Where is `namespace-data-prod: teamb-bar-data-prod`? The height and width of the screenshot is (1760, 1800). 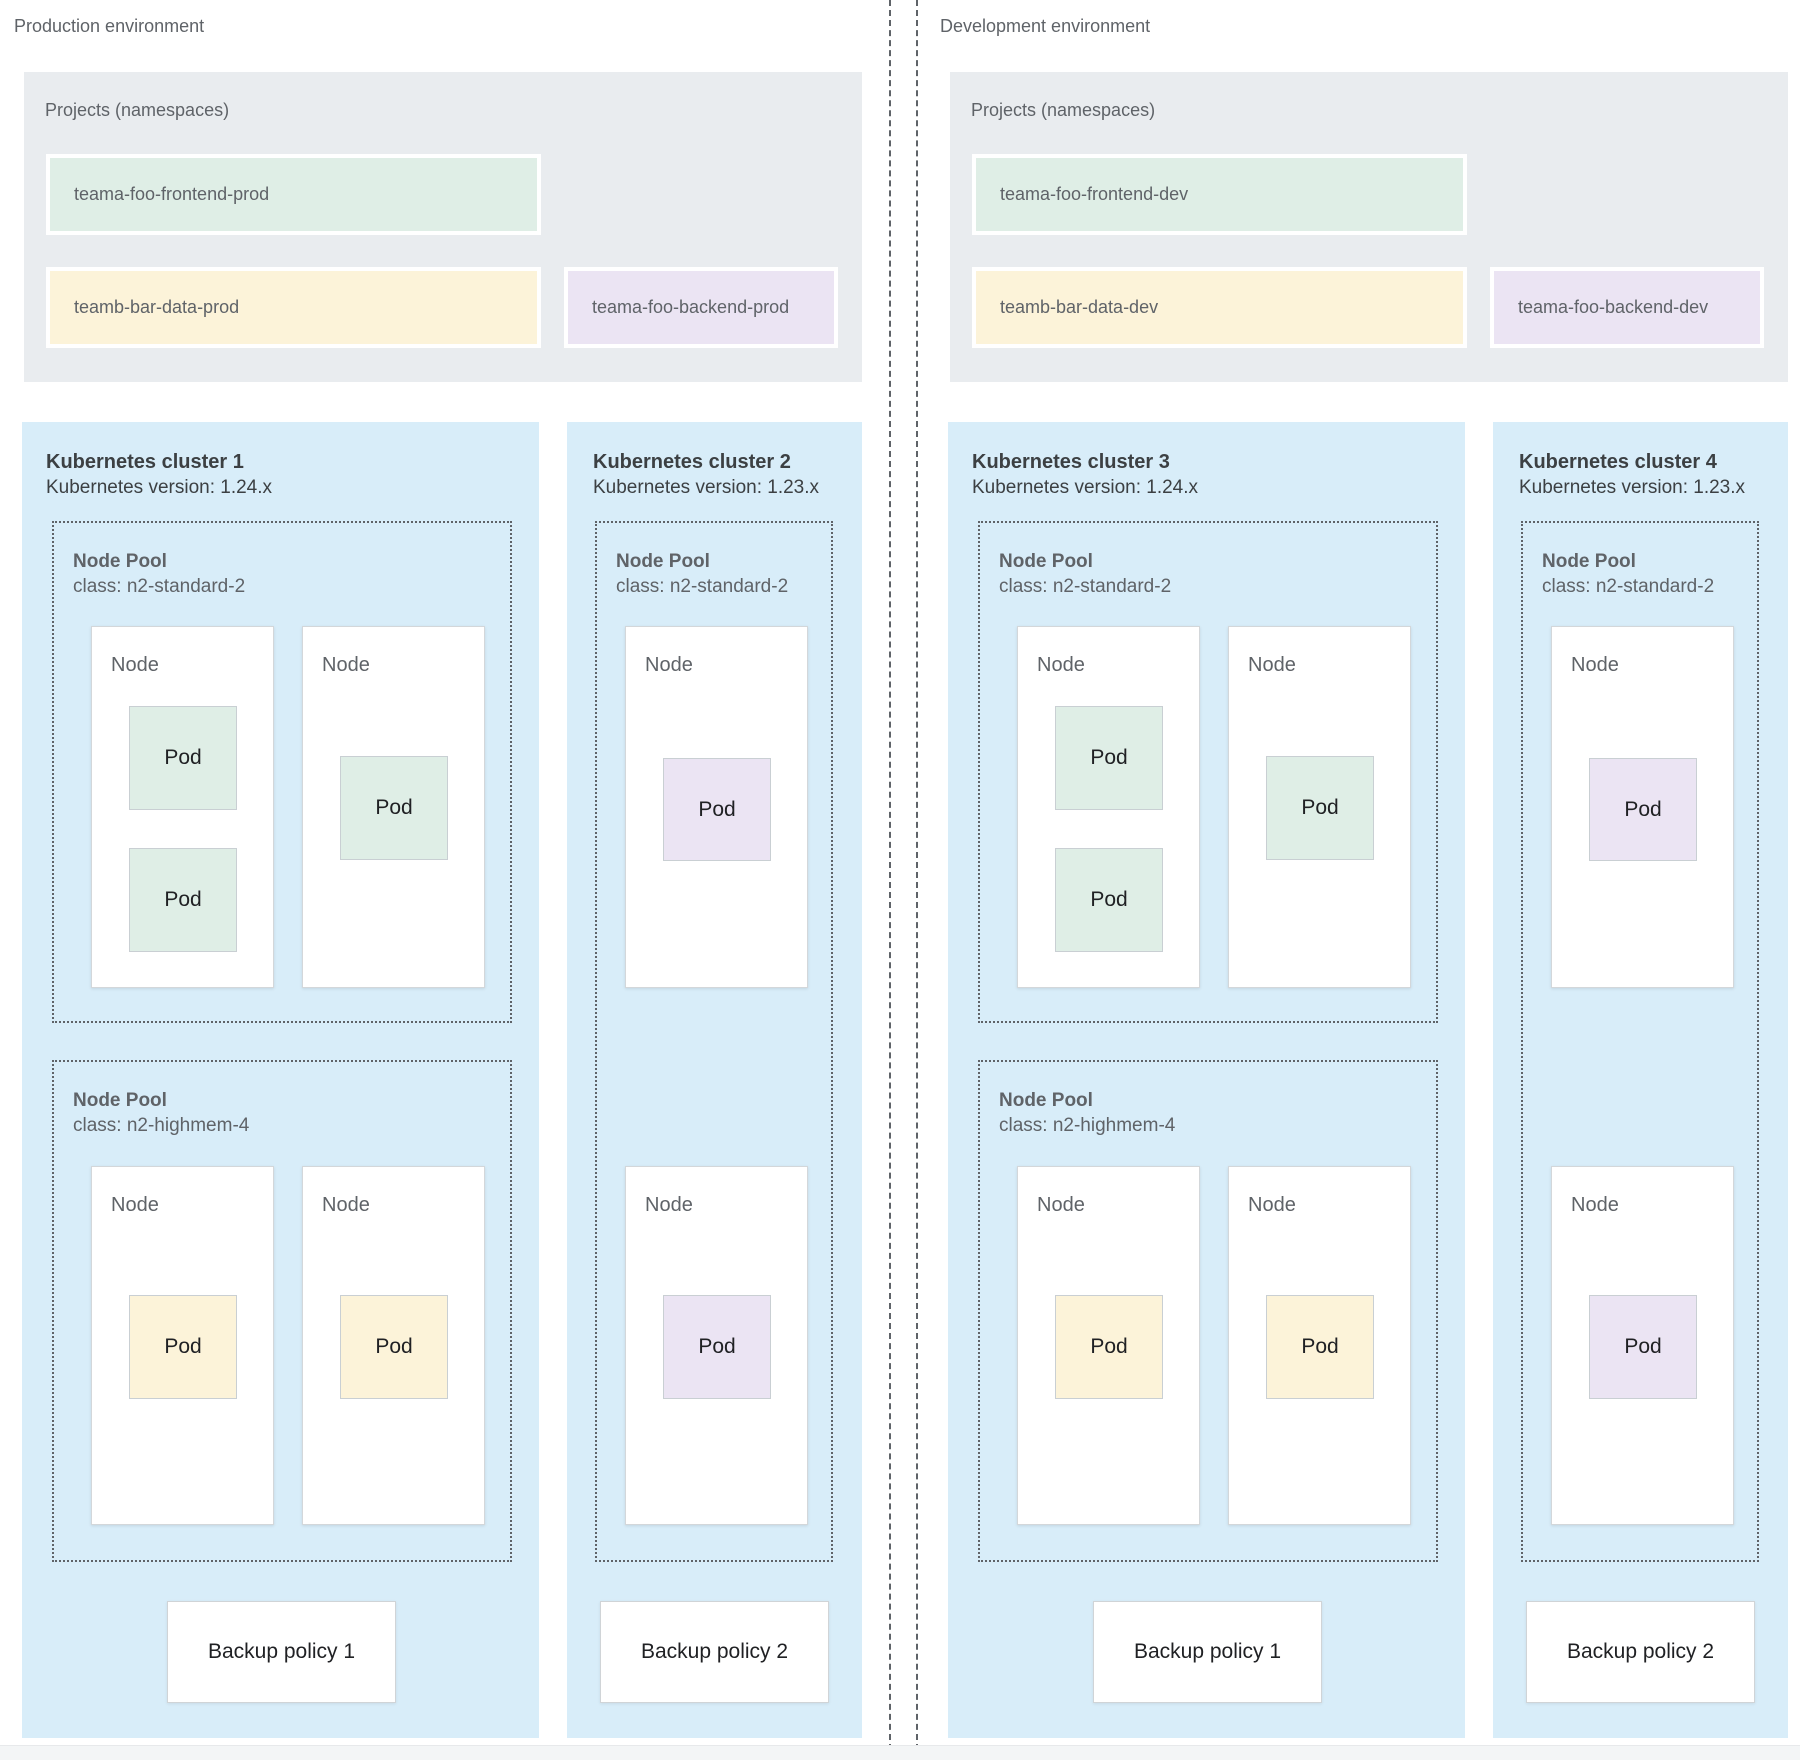
namespace-data-prod: teamb-bar-data-prod is located at coordinates (293, 307).